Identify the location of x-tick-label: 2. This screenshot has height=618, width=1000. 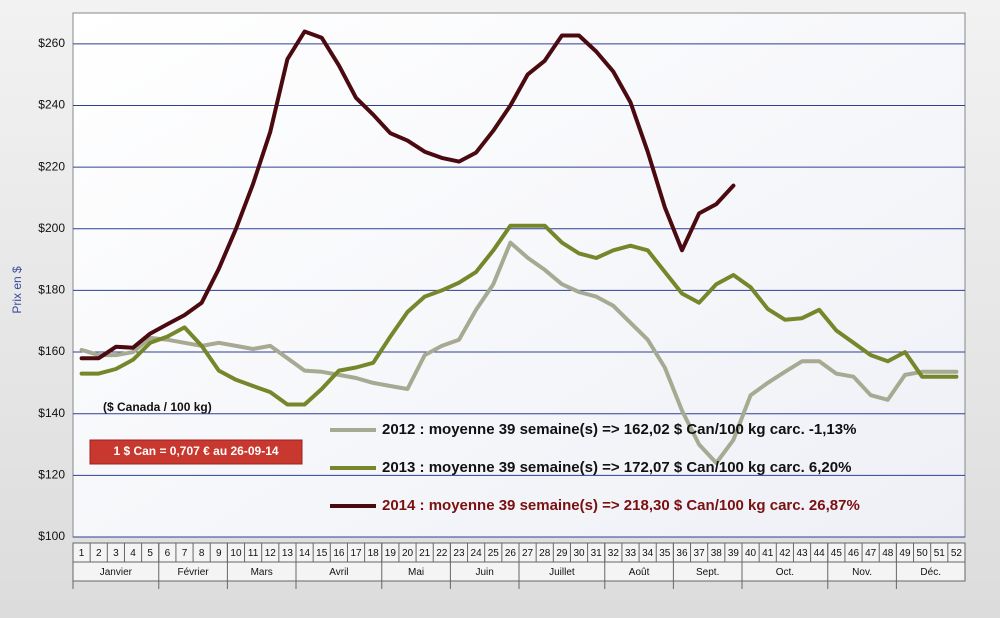
(99, 553).